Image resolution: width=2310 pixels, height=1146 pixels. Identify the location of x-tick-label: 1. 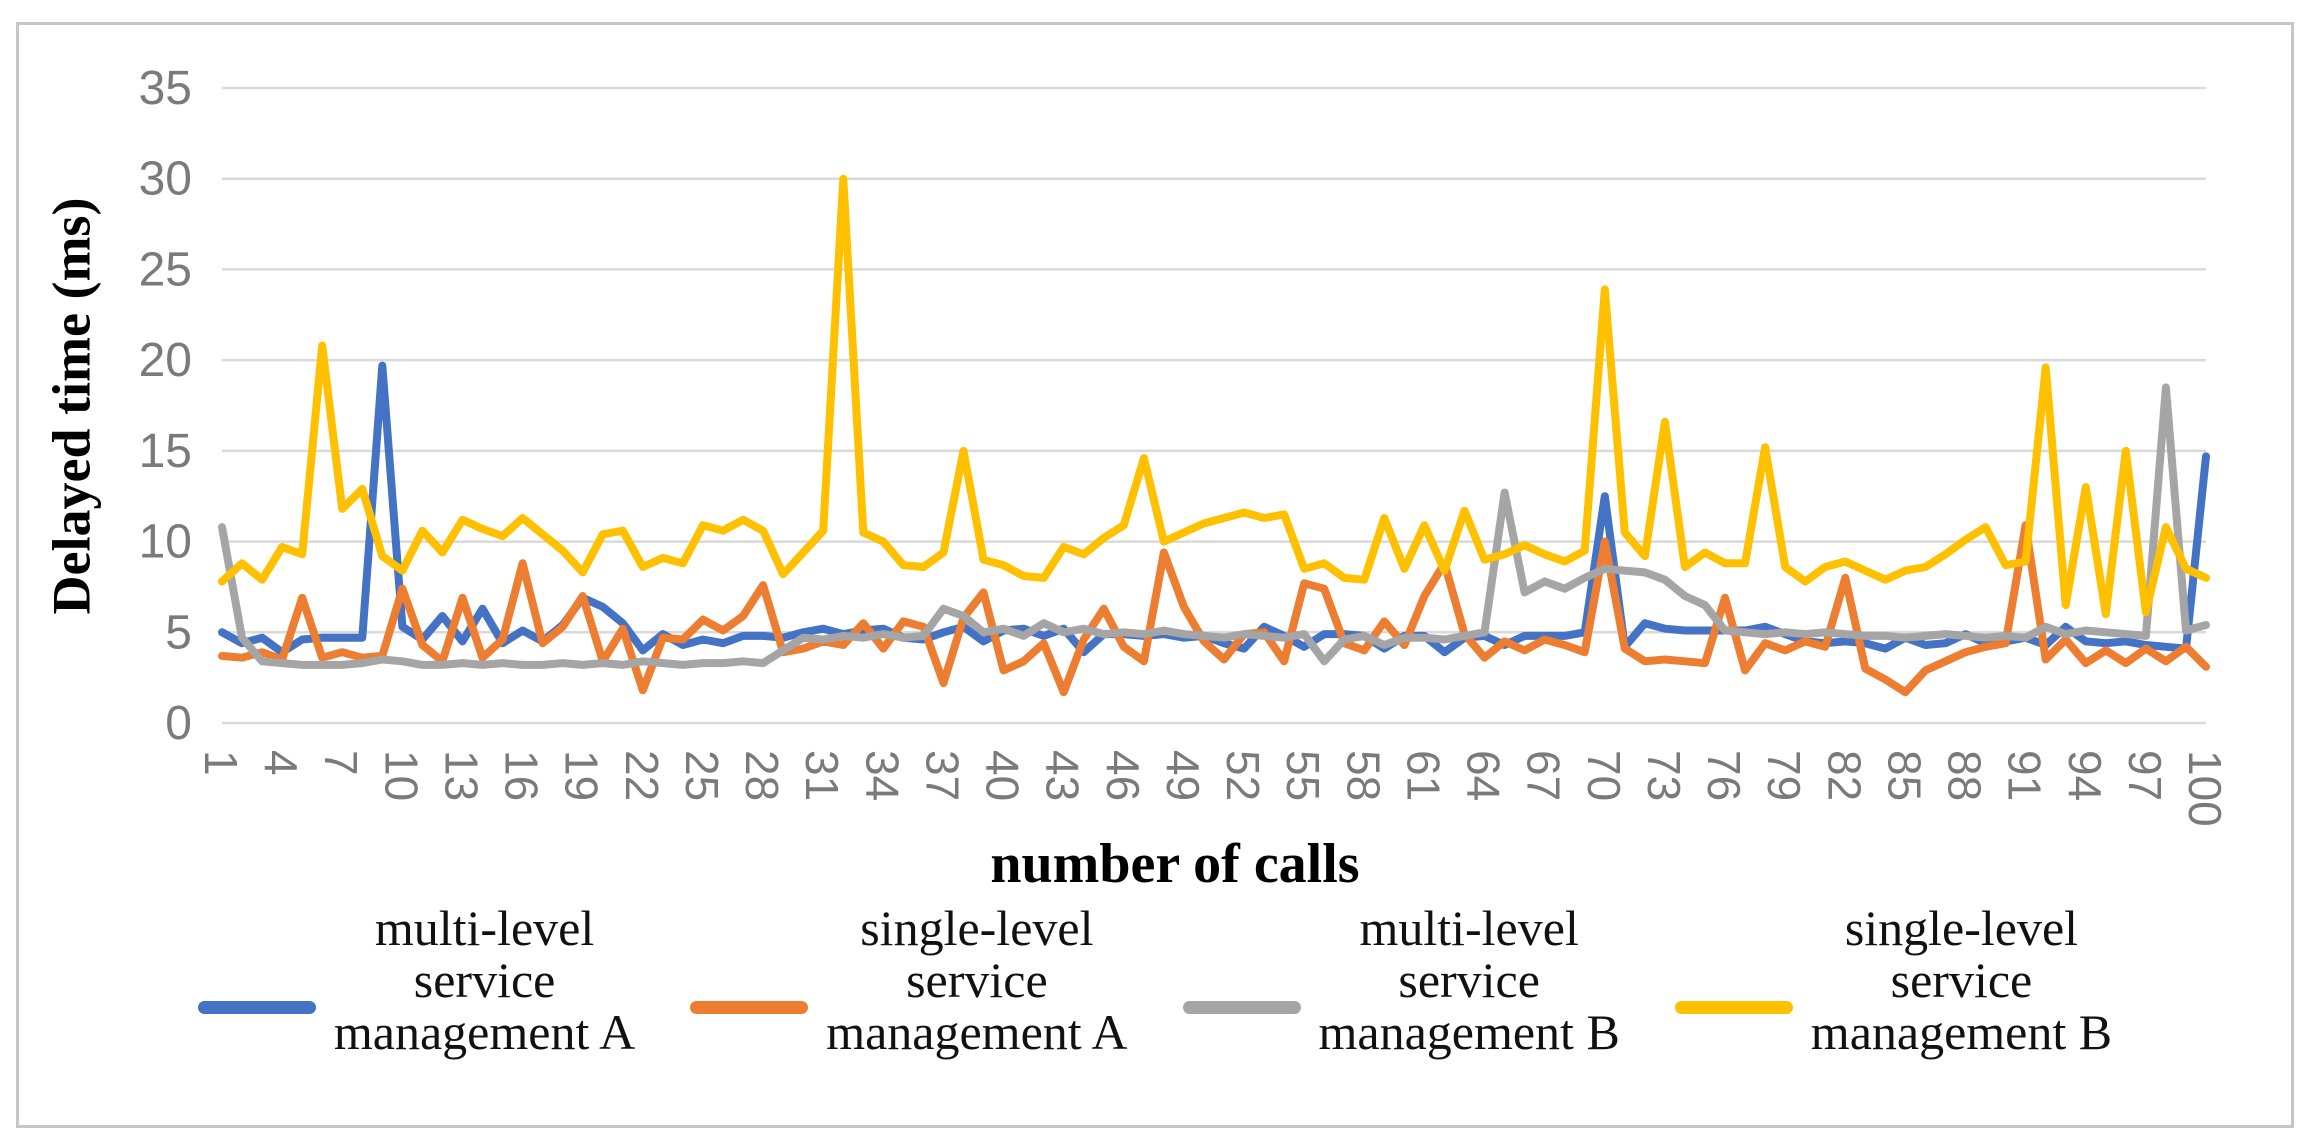
(221, 763).